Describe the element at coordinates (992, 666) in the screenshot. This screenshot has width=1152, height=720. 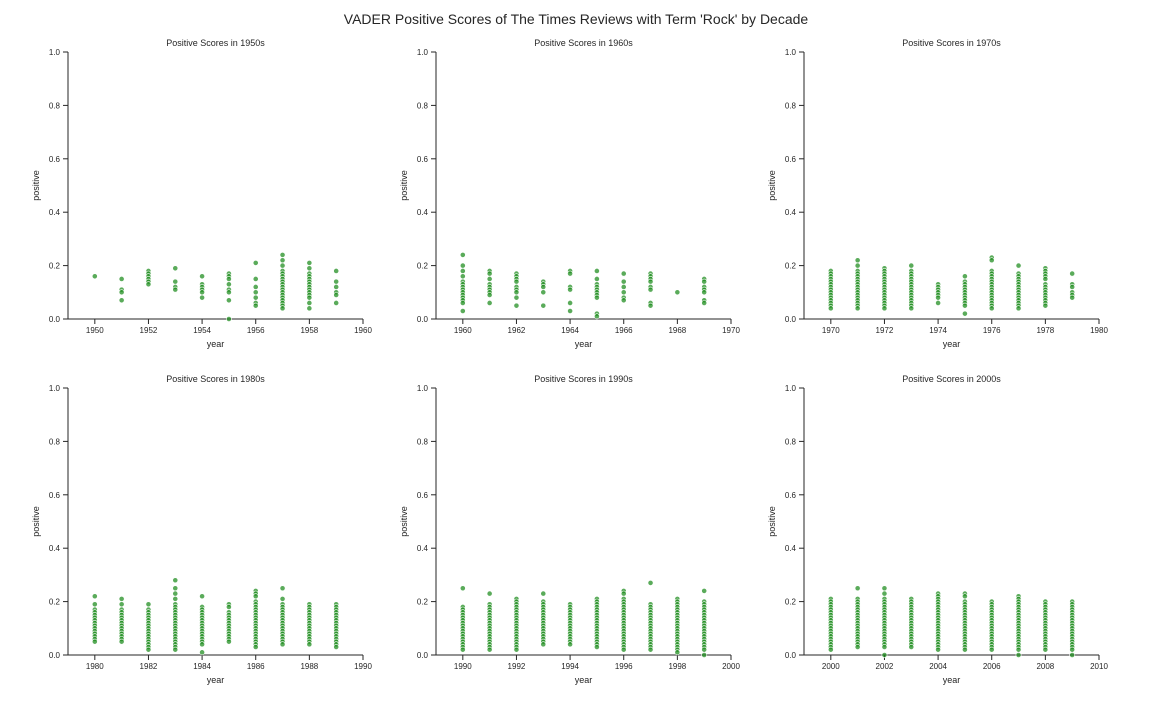
I see `x-tick-label: 2006` at that location.